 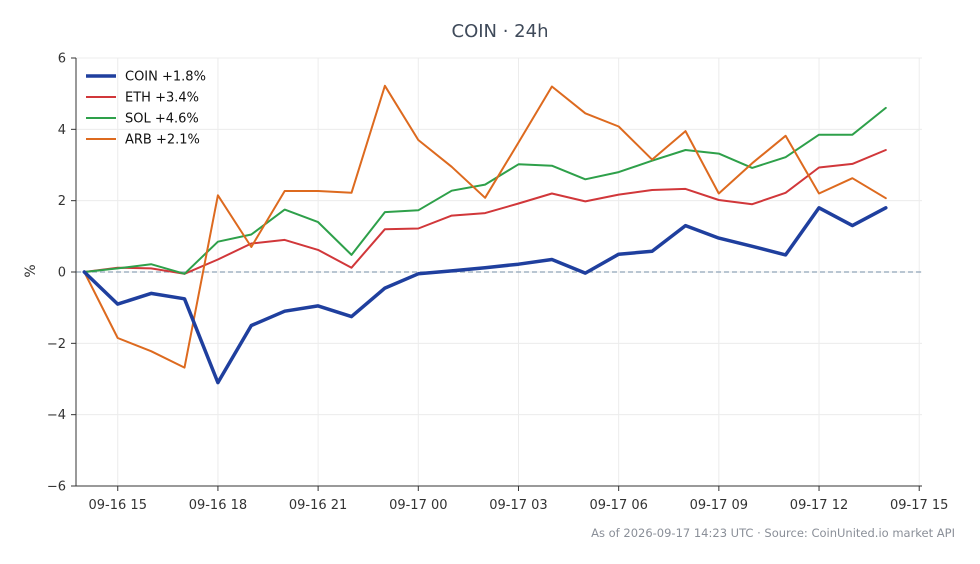 What do you see at coordinates (146, 109) in the screenshot?
I see `legend: COIN +1.8% ETH +3.4% SOL +4.6% ARB +2.1%` at bounding box center [146, 109].